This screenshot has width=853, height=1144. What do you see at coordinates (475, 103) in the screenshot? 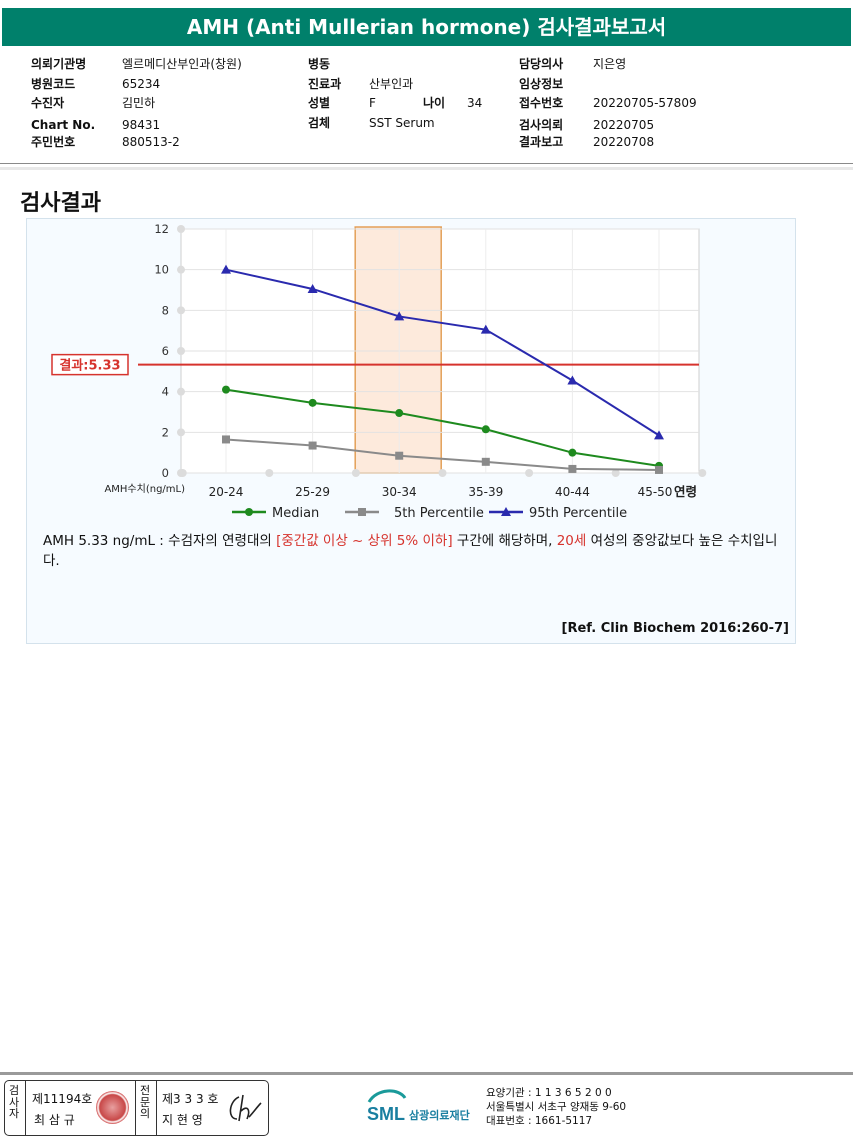
I see `age-value: 34` at bounding box center [475, 103].